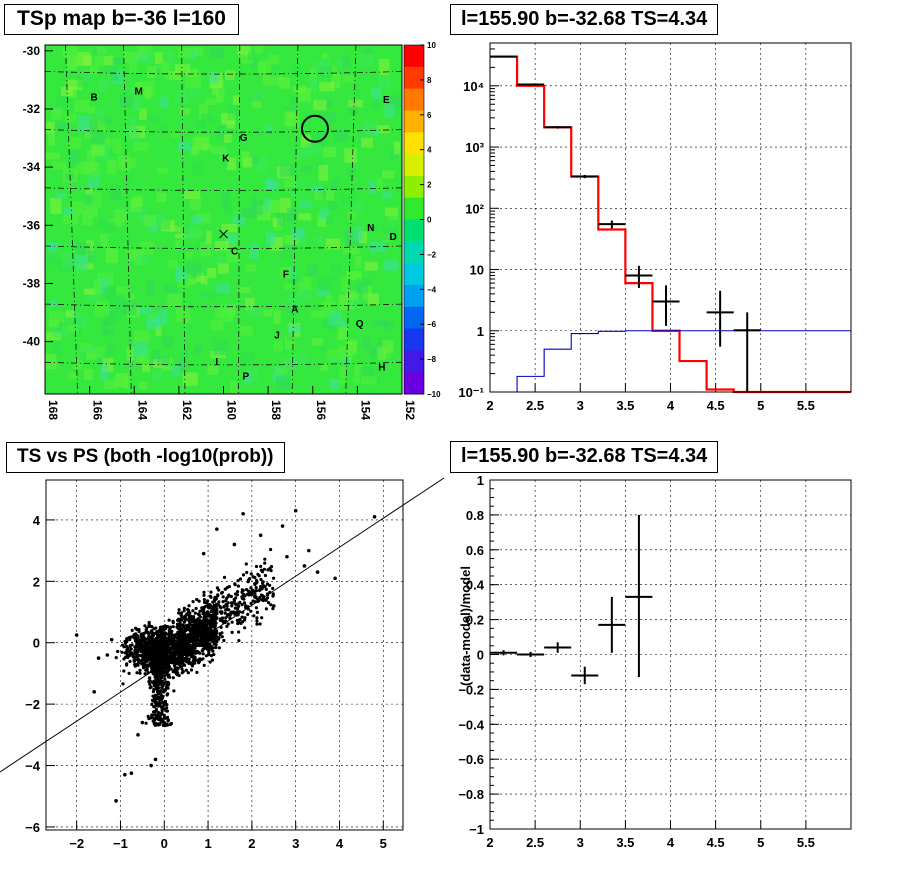 This screenshot has height=875, width=898. What do you see at coordinates (392, 237) in the screenshot?
I see `source-label: D` at bounding box center [392, 237].